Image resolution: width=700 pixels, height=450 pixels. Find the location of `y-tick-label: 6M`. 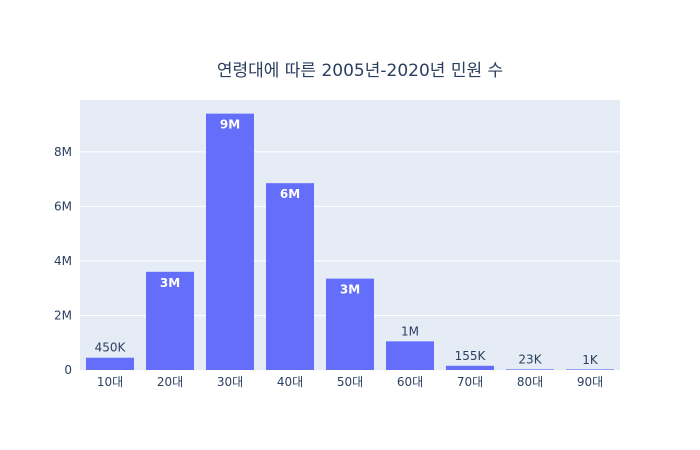

y-tick-label: 6M is located at coordinates (63, 206).